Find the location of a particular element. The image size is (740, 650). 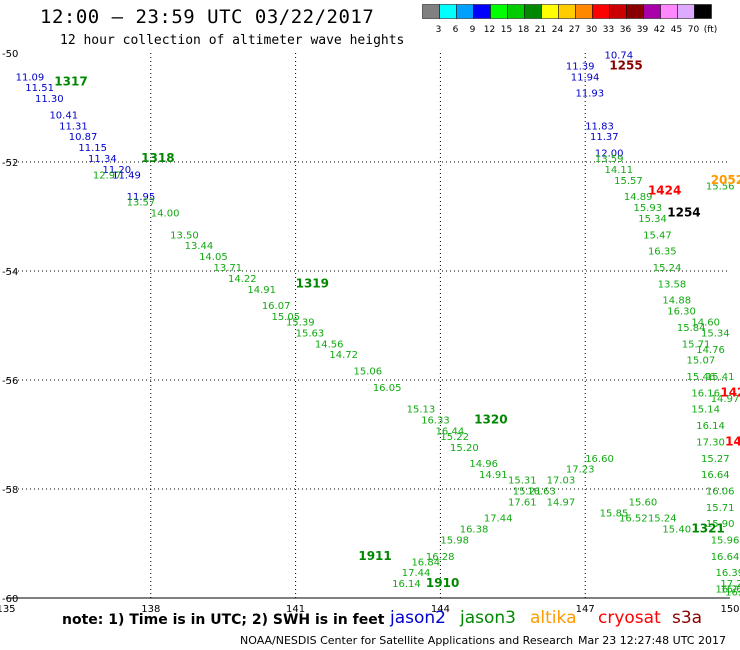

swh-value: 17.03 is located at coordinates (561, 481).